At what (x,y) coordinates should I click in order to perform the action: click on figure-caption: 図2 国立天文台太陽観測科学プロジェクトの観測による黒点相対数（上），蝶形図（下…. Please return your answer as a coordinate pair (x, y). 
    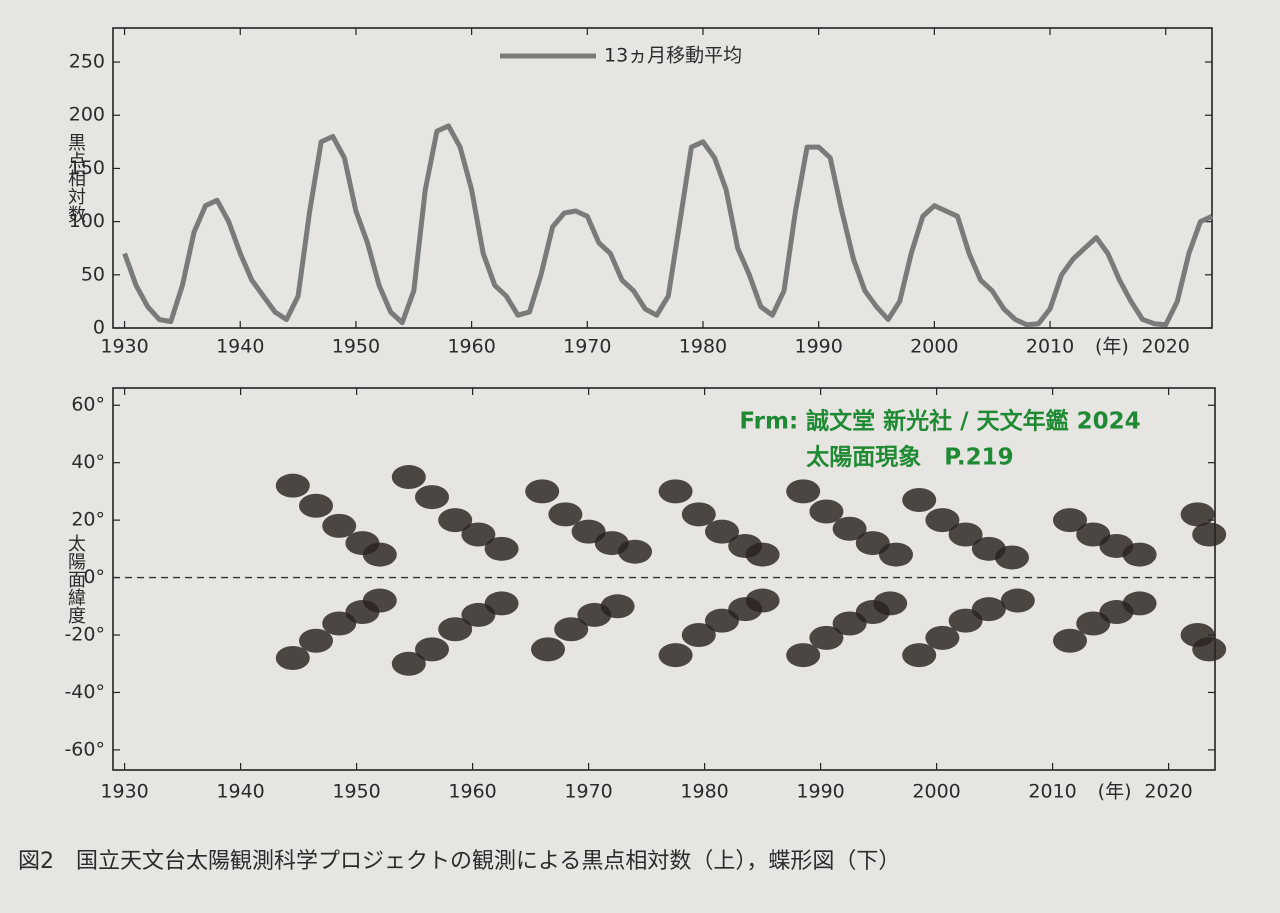
    Looking at the image, I should click on (459, 861).